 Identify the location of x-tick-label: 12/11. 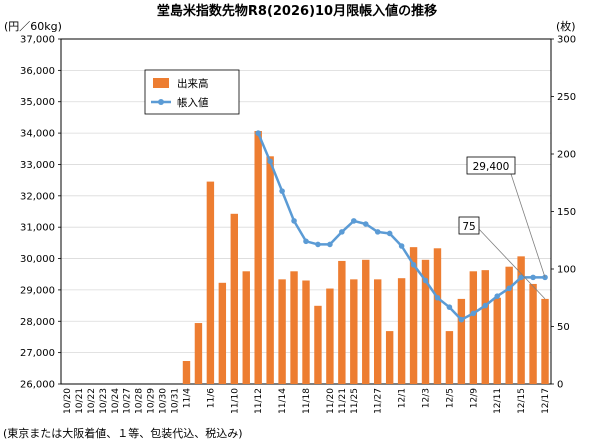
(498, 401).